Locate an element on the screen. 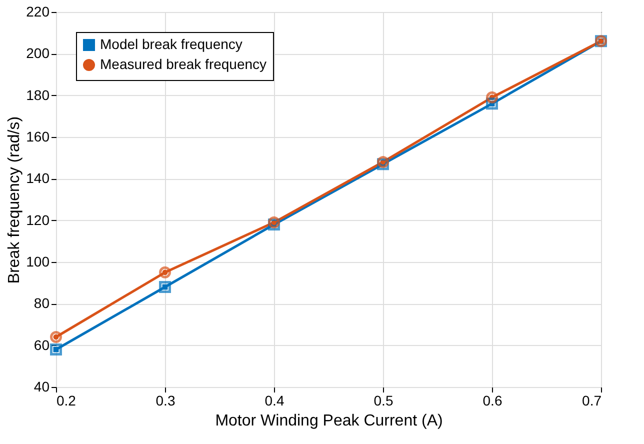 This screenshot has width=644, height=444. x-tick-label: 0.3 is located at coordinates (166, 400).